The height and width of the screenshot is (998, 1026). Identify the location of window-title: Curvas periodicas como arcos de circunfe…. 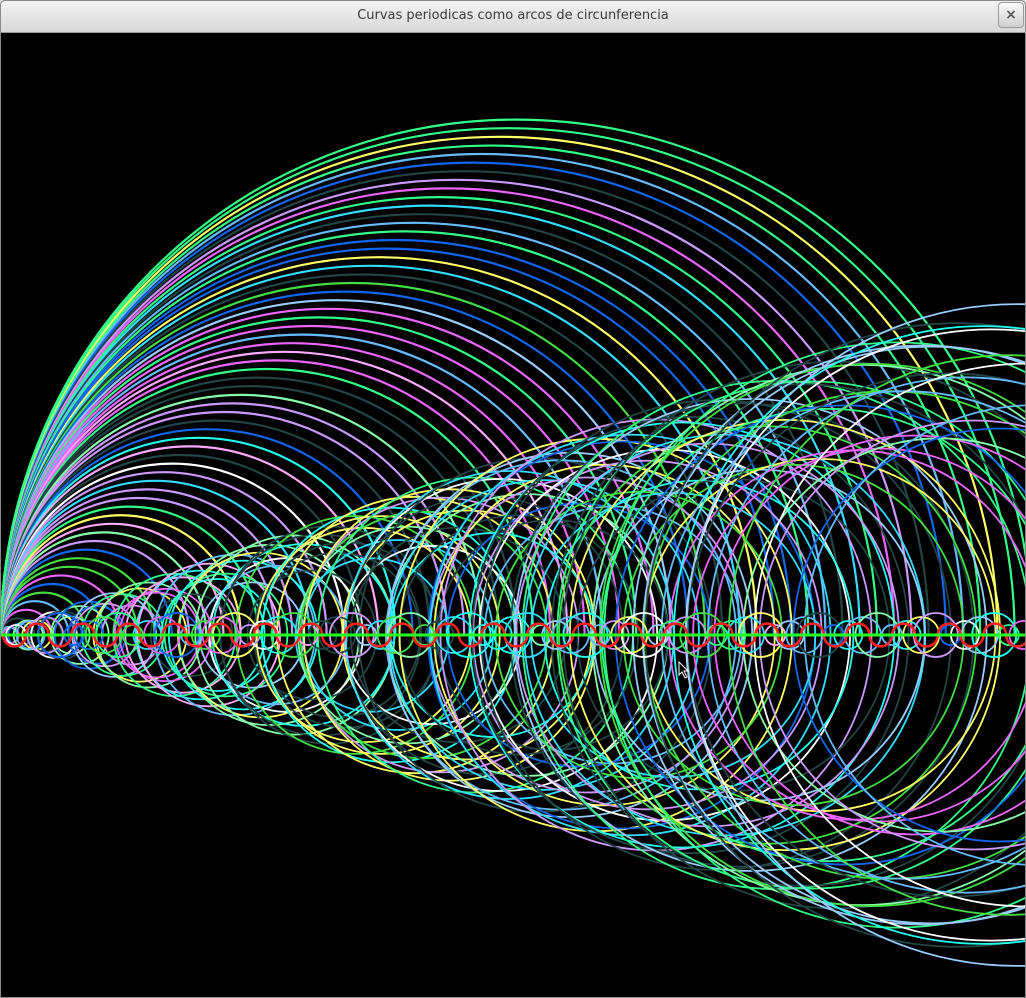
(513, 15).